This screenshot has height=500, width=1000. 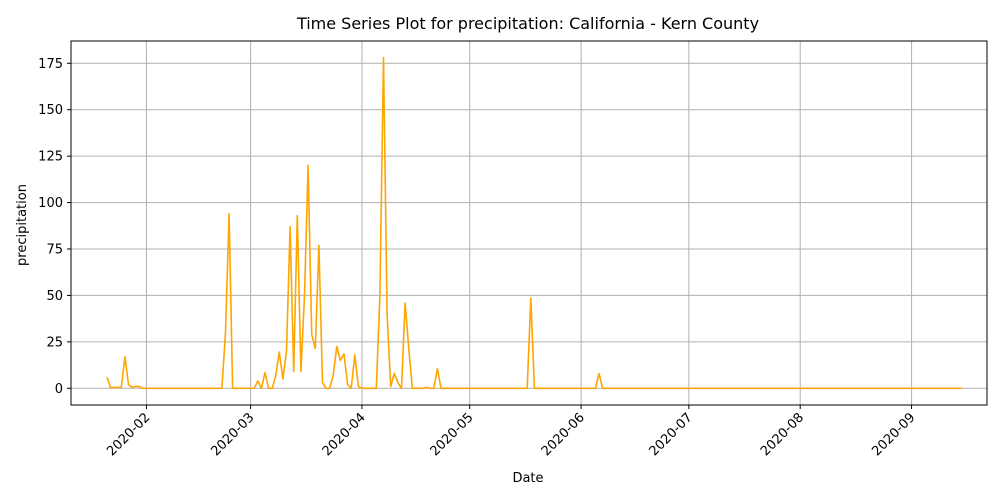 I want to click on y-tick-label: 150, so click(x=50, y=110).